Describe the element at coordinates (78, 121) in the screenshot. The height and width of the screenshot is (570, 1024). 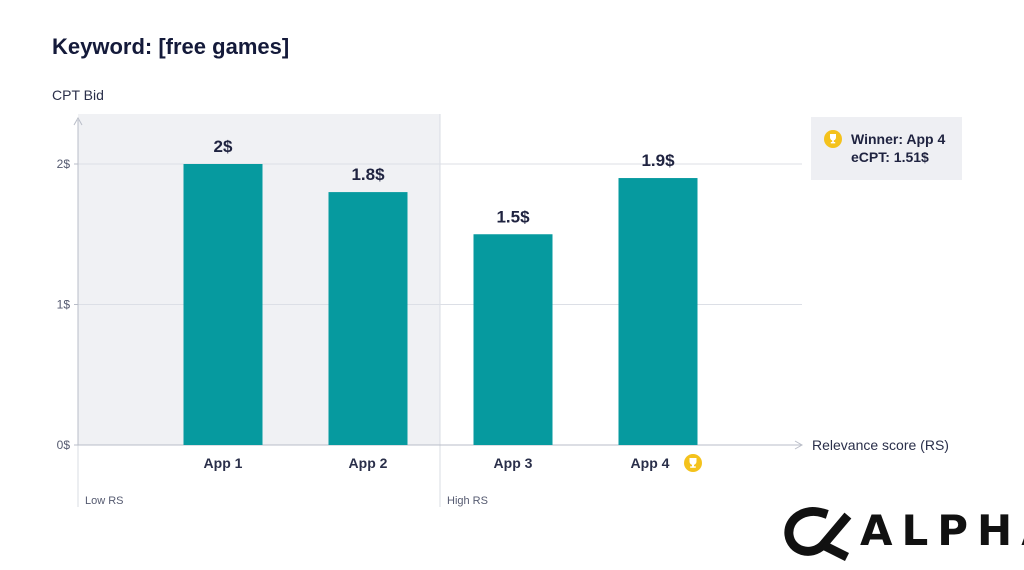
I see `y-axis-arrow` at that location.